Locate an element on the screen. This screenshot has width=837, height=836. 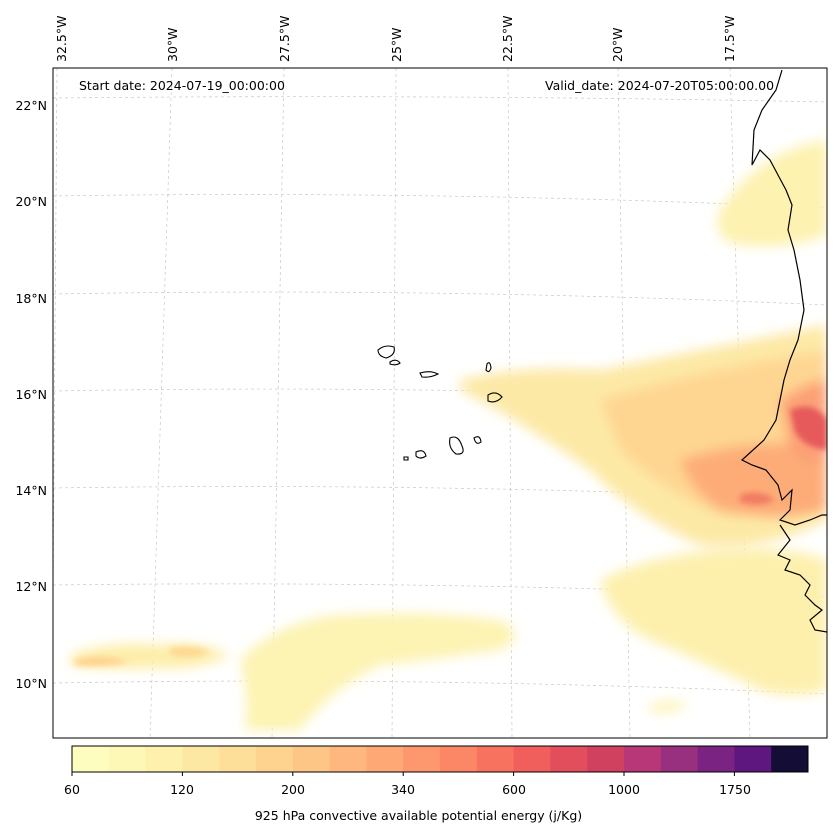
lon-label-32-5w: 32.5°W is located at coordinates (61, 38).